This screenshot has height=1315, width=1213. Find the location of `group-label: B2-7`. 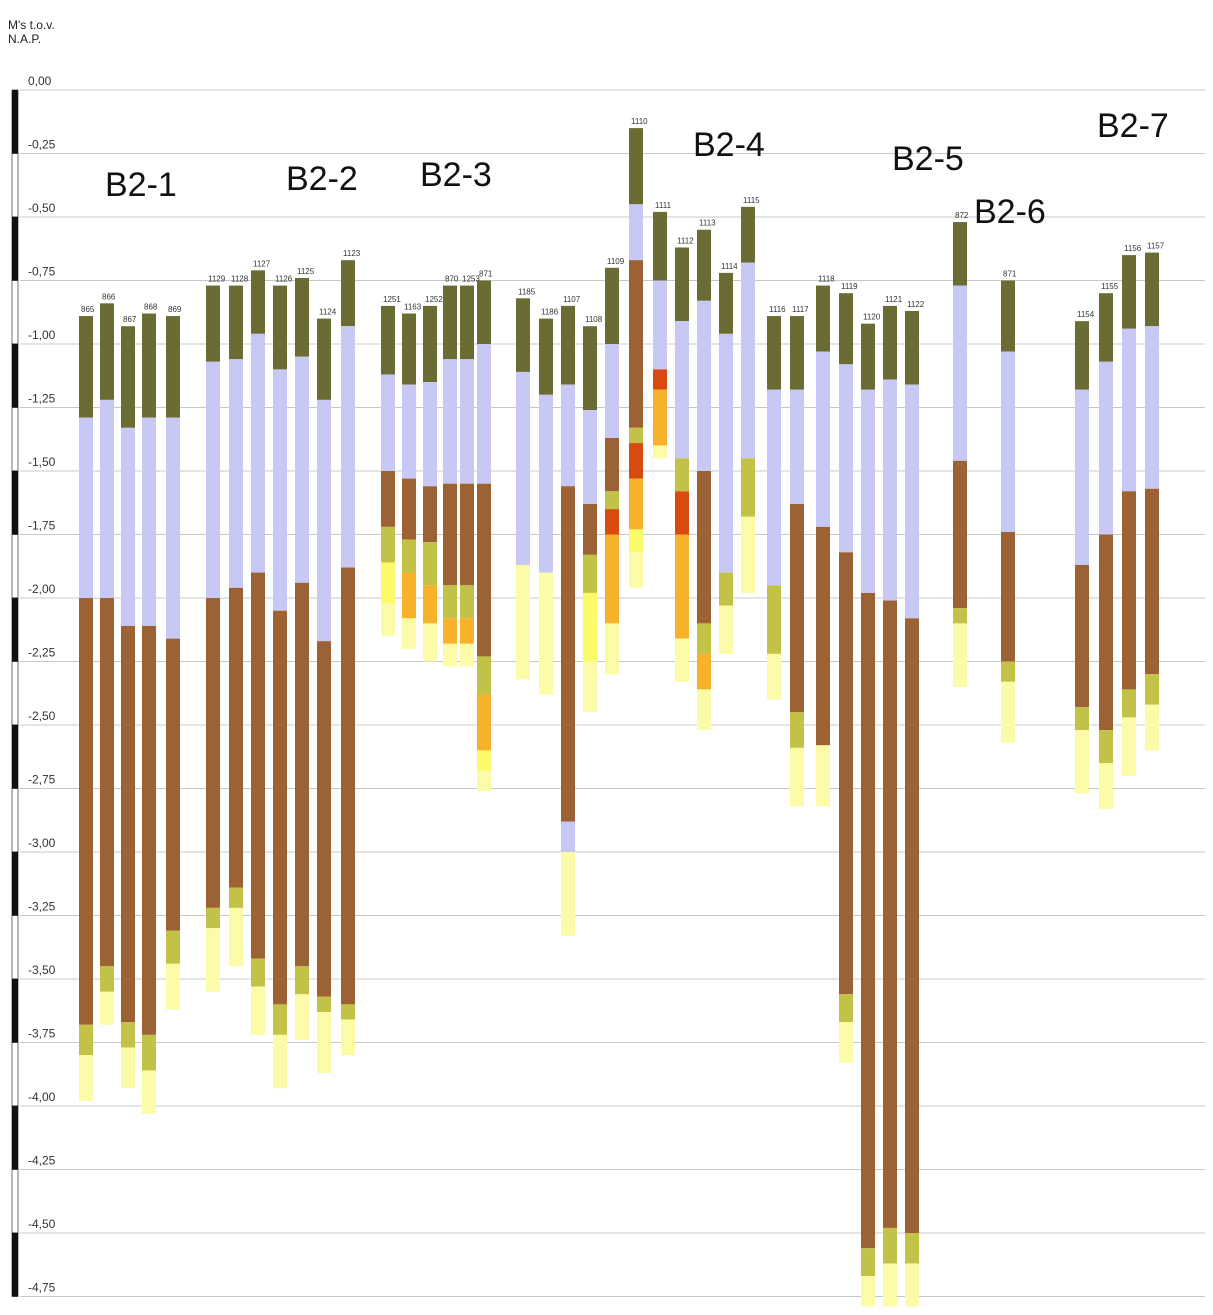

group-label: B2-7 is located at coordinates (1133, 126).